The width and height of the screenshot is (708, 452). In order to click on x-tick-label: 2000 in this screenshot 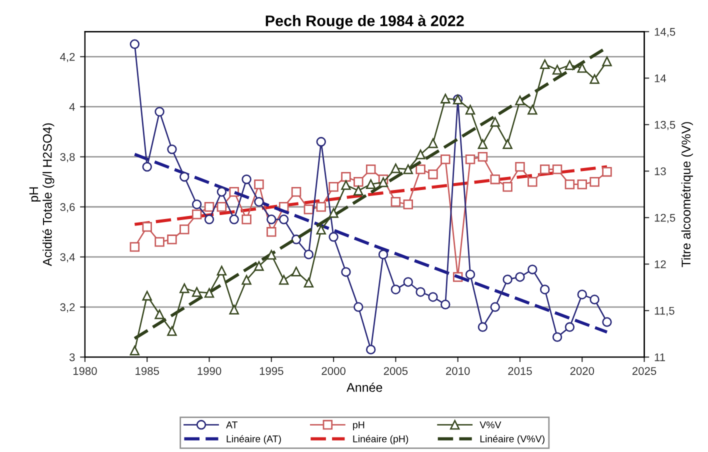, I will do `click(334, 371)`.